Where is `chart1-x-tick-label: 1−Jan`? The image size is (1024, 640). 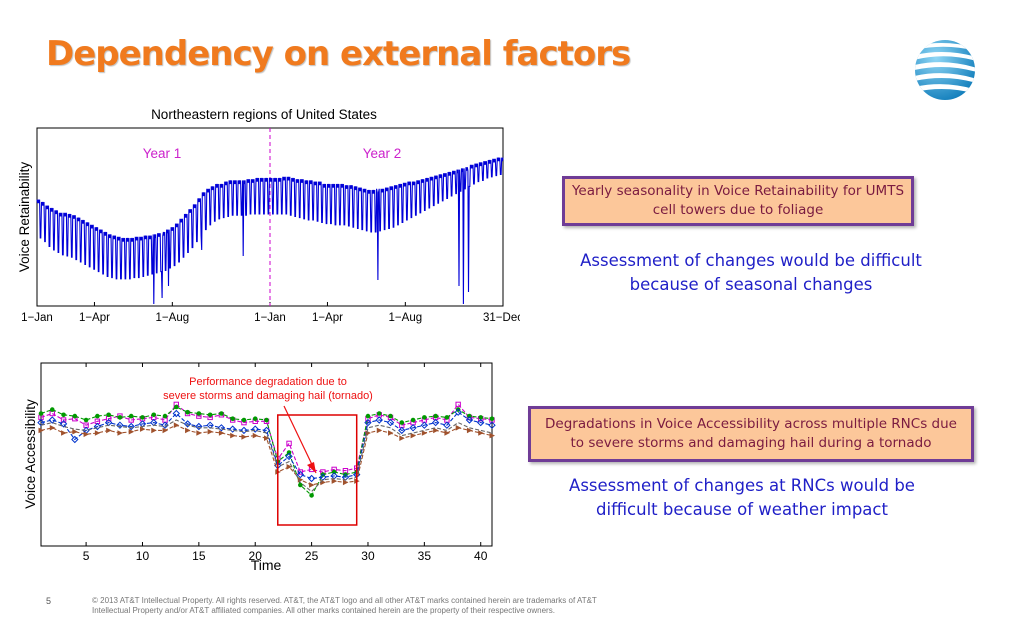 chart1-x-tick-label: 1−Jan is located at coordinates (270, 318).